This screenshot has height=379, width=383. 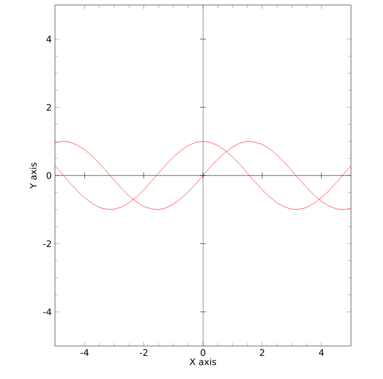 What do you see at coordinates (262, 352) in the screenshot?
I see `x-tick-label: 2` at bounding box center [262, 352].